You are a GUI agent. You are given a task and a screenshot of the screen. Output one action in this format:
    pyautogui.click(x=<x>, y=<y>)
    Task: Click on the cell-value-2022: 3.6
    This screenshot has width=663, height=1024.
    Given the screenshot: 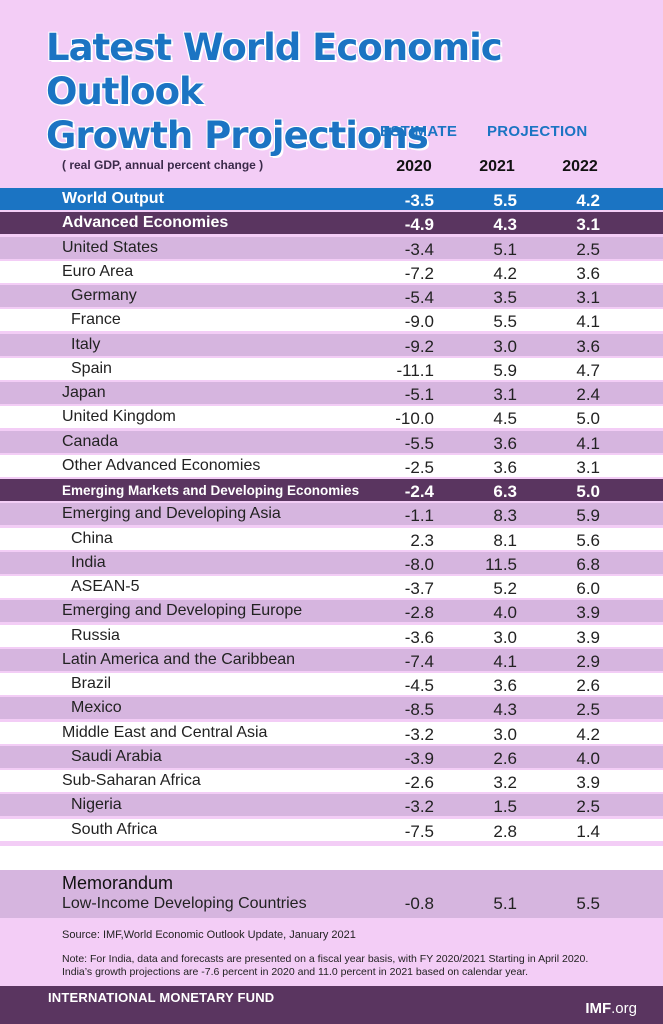 What is the action you would take?
    pyautogui.click(x=588, y=346)
    